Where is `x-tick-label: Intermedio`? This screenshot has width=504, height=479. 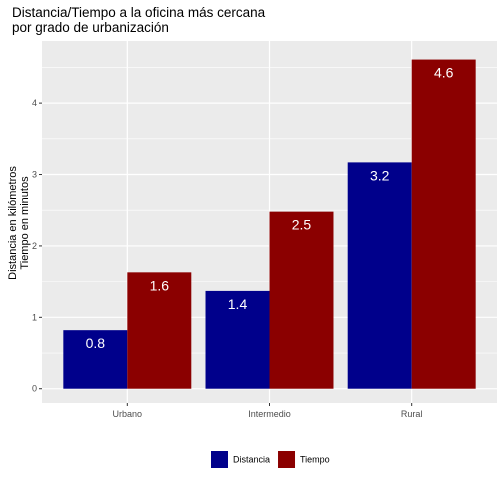
x-tick-label: Intermedio is located at coordinates (269, 414).